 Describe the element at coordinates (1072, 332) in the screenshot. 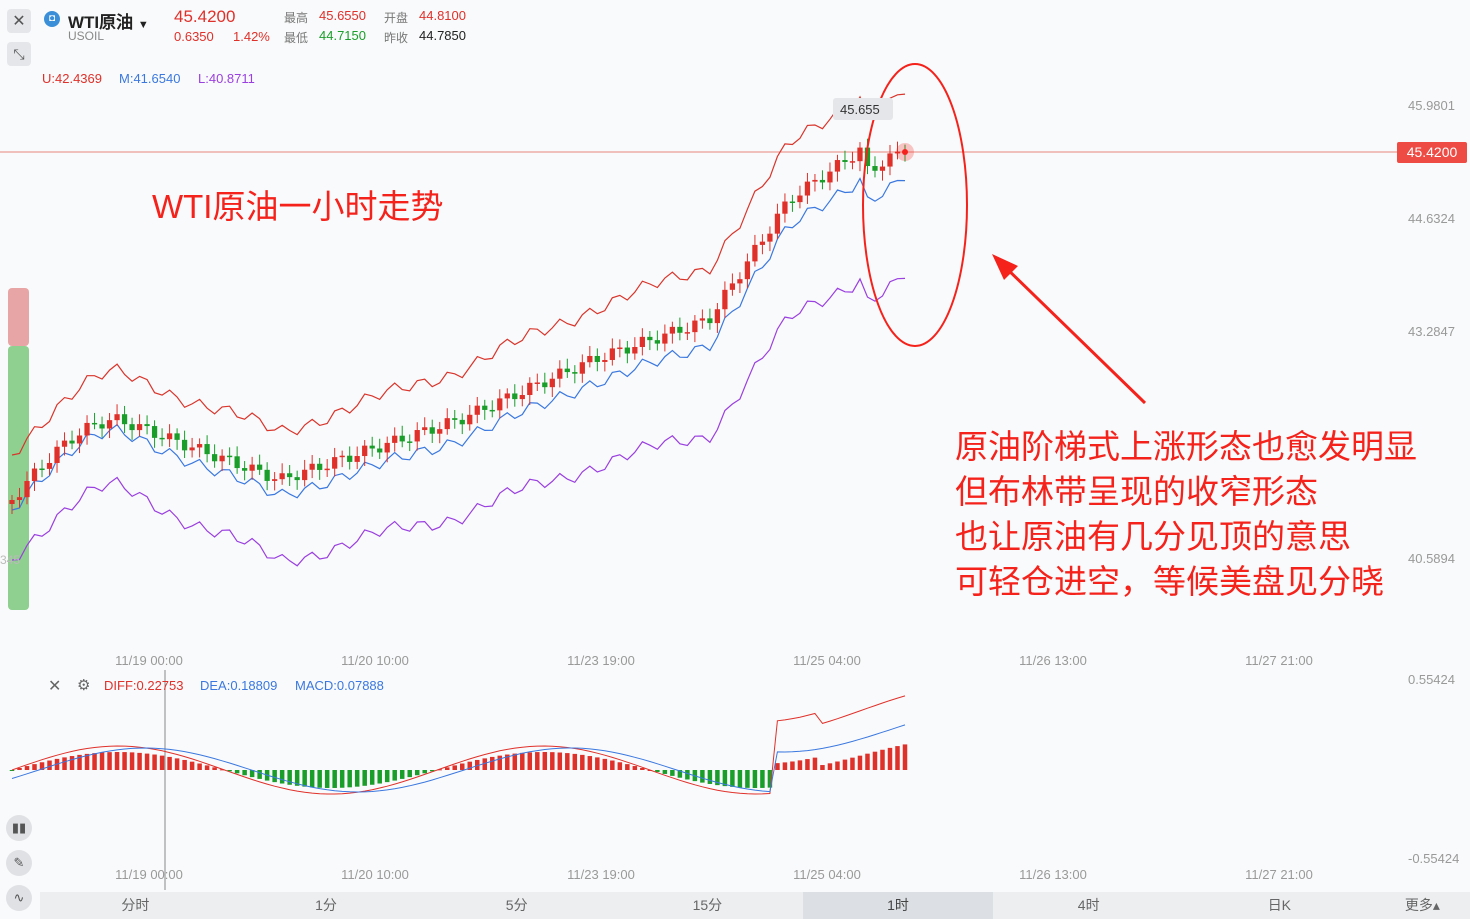

I see `annotation-arrow-shaft` at that location.